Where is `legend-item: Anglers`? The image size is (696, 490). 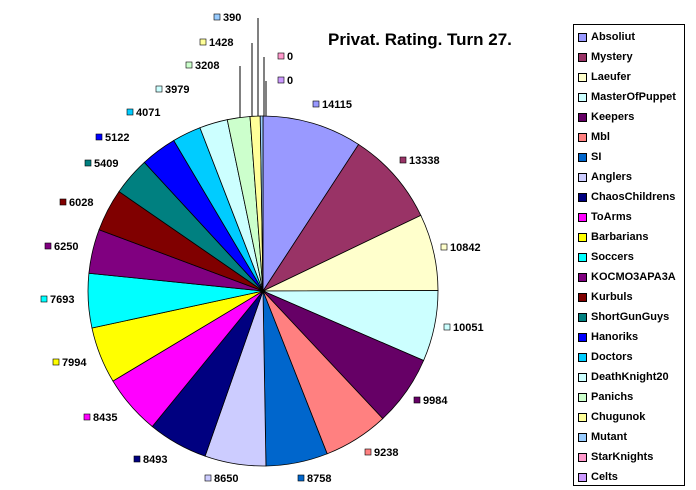
legend-item: Anglers is located at coordinates (605, 177).